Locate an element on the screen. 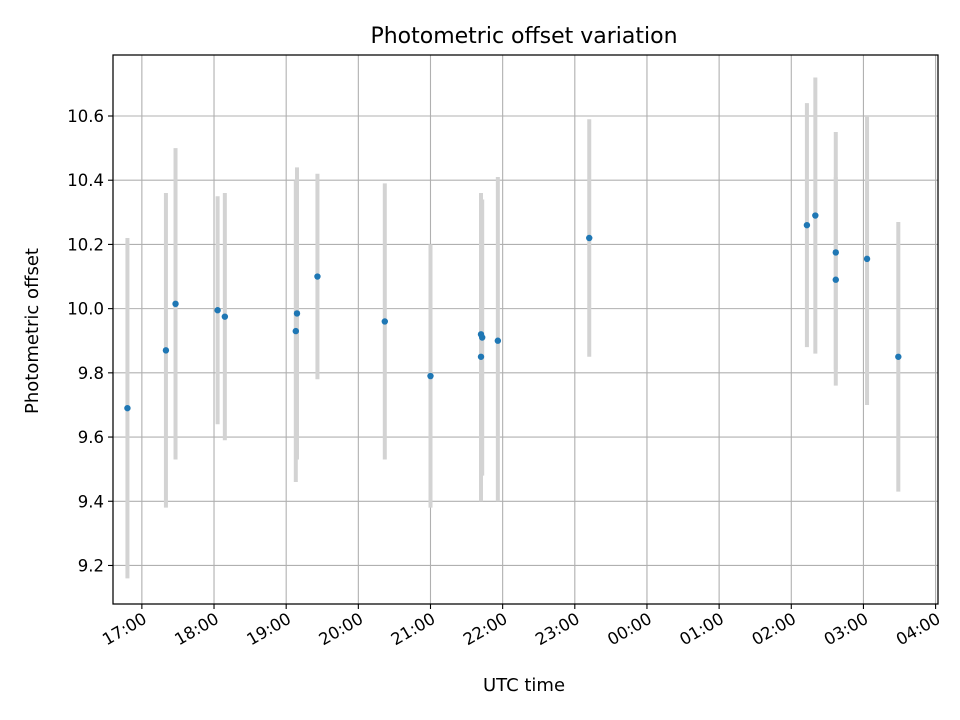 The height and width of the screenshot is (720, 960). y-tick-label: 9.4 is located at coordinates (91, 501).